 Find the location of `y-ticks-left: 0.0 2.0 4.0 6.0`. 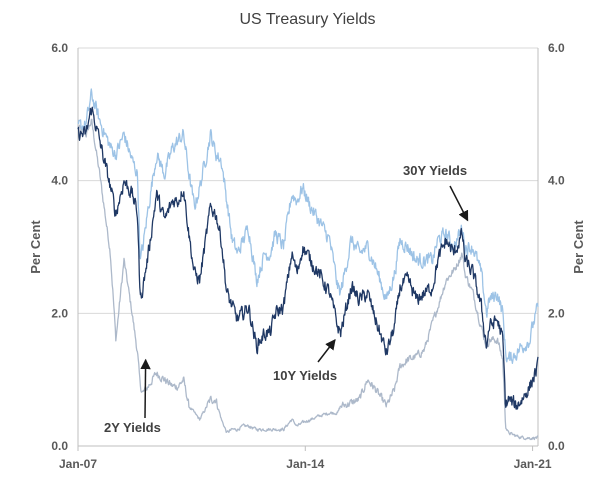

y-ticks-left: 0.0 2.0 4.0 6.0 is located at coordinates (59, 247).